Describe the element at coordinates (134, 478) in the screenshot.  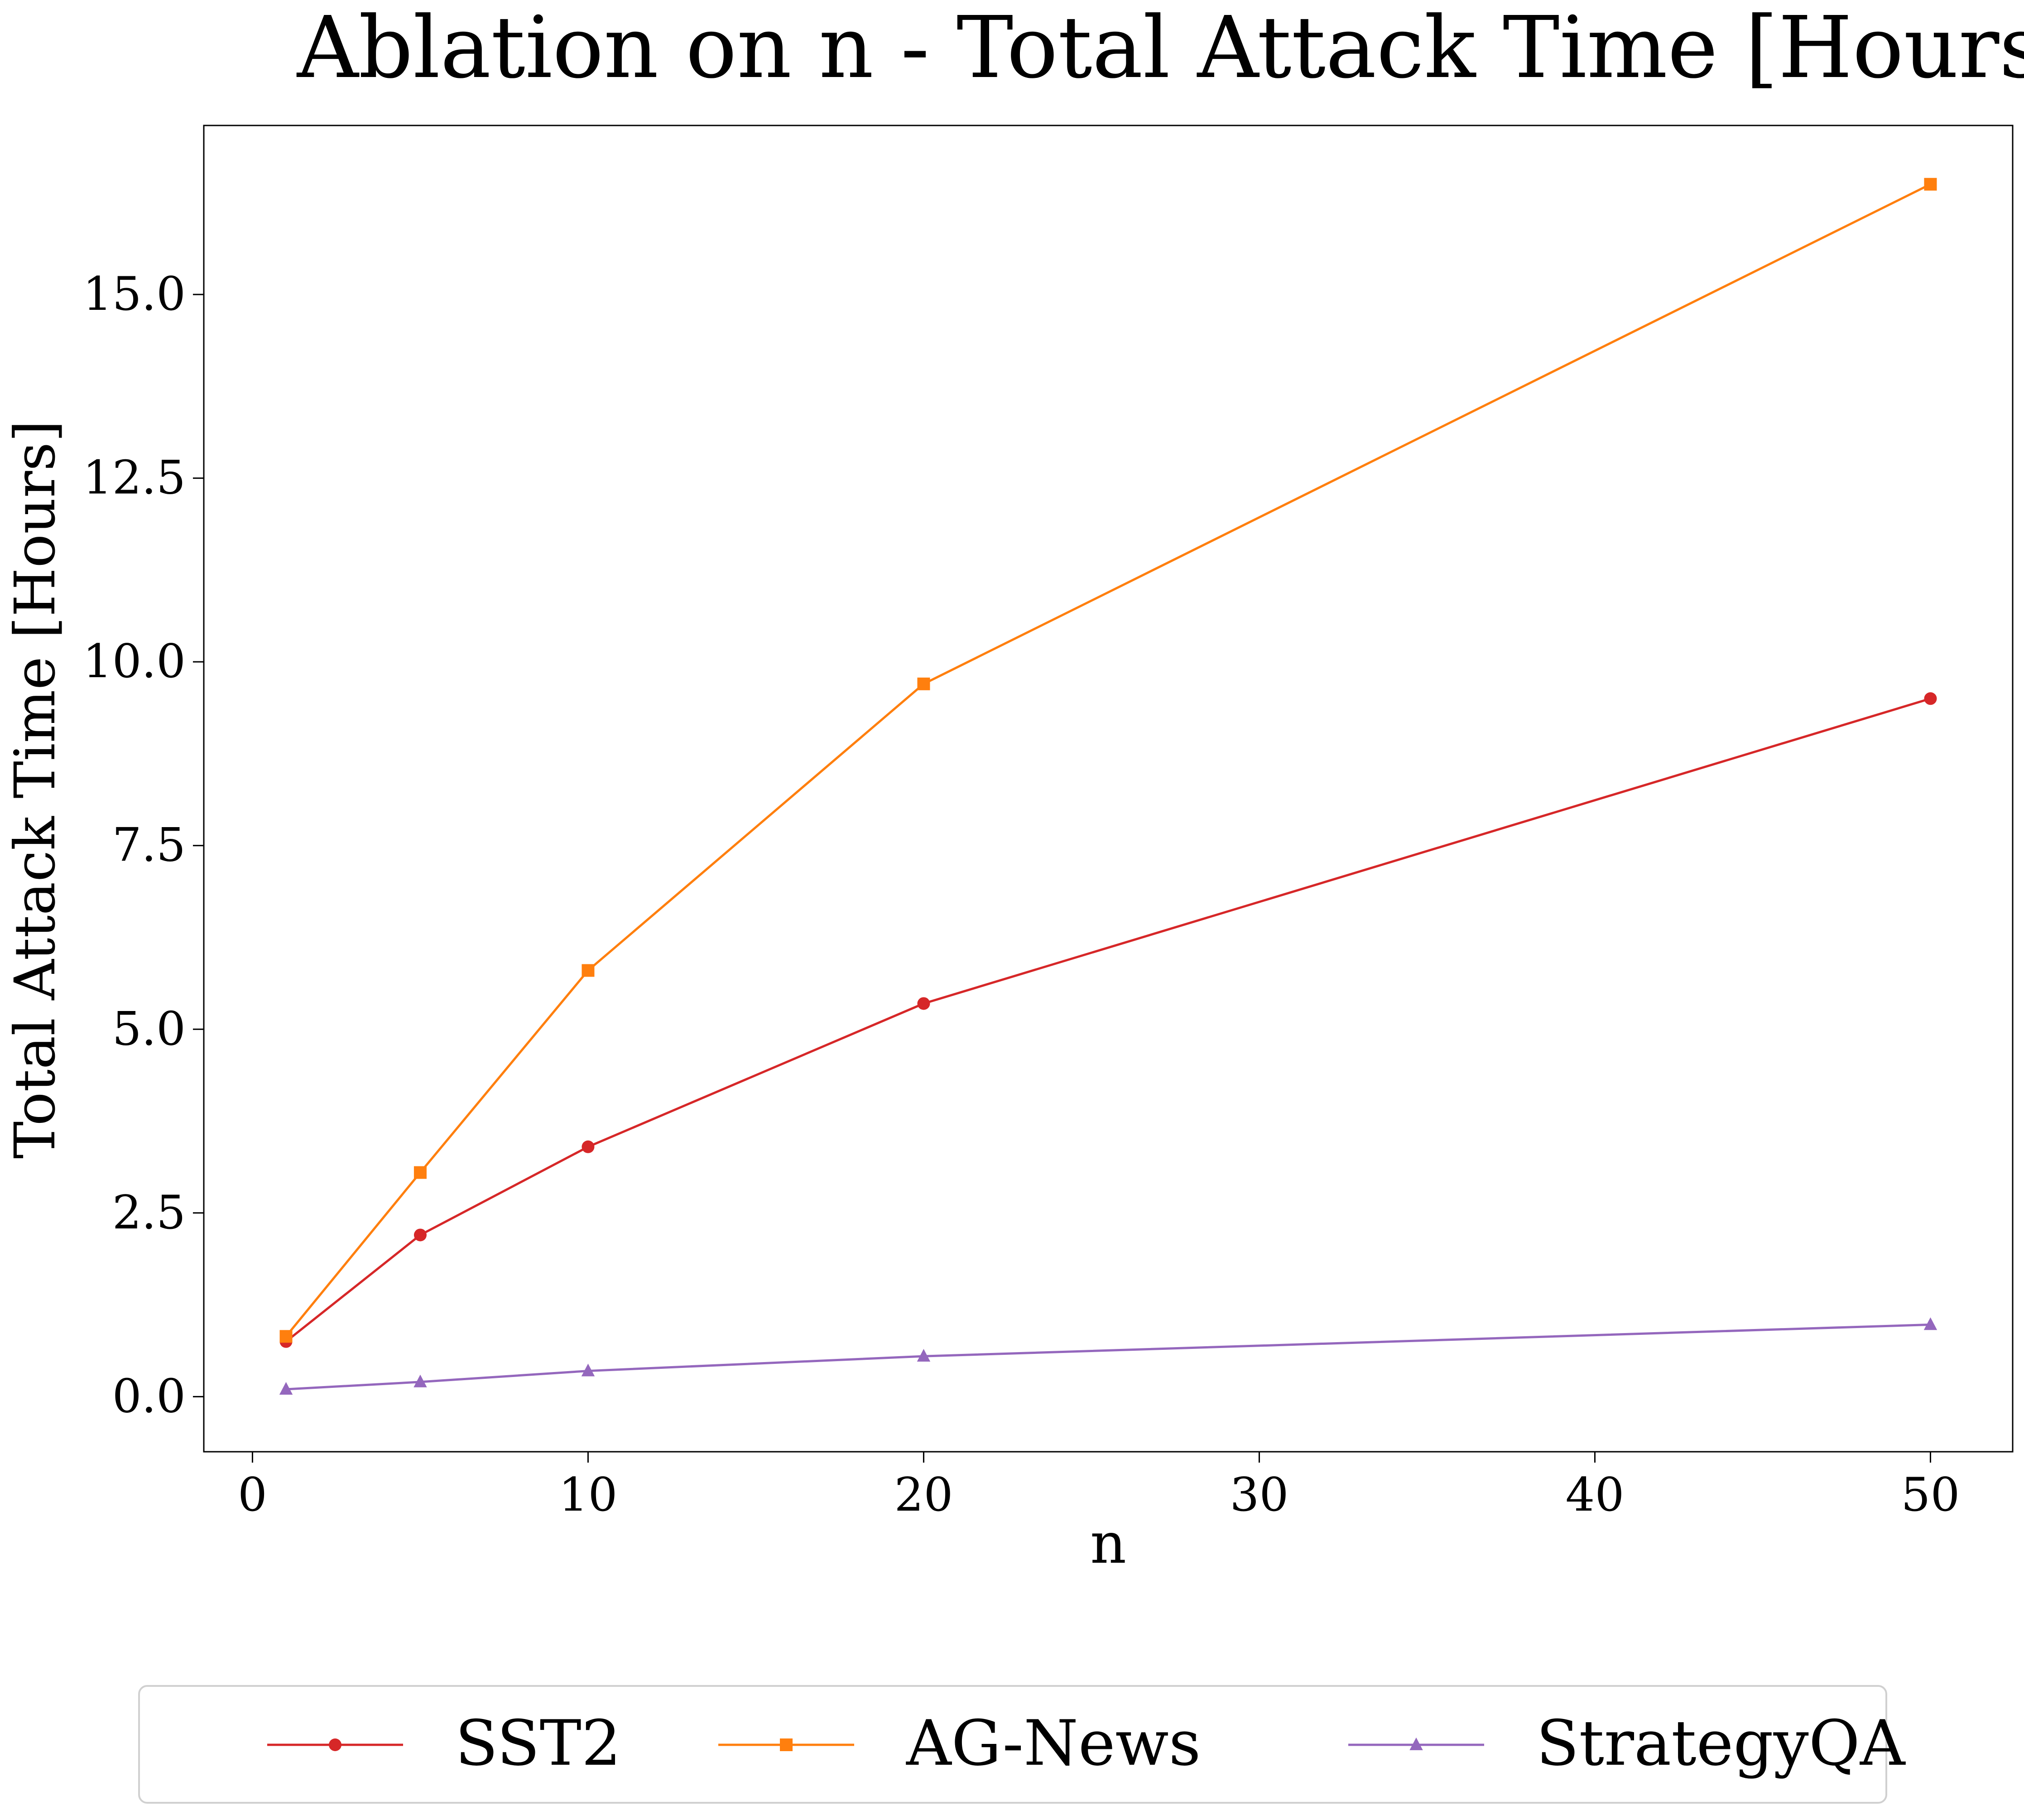
I see `y-tick-label: 12.5` at that location.